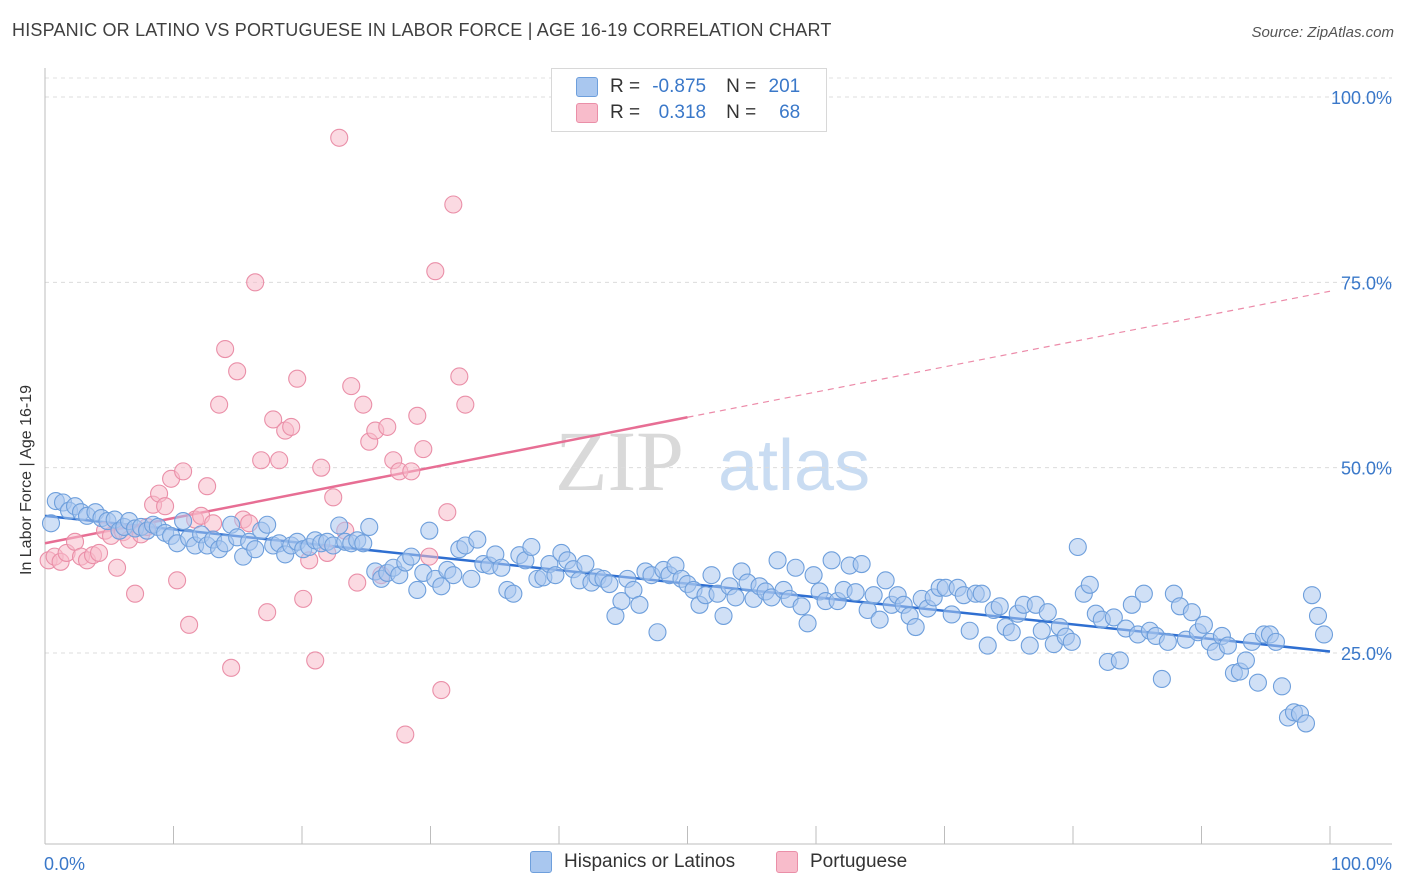 The image size is (1406, 892). I want to click on series-legend: Hispanics or Latinos Portuguese, so click(703, 865).